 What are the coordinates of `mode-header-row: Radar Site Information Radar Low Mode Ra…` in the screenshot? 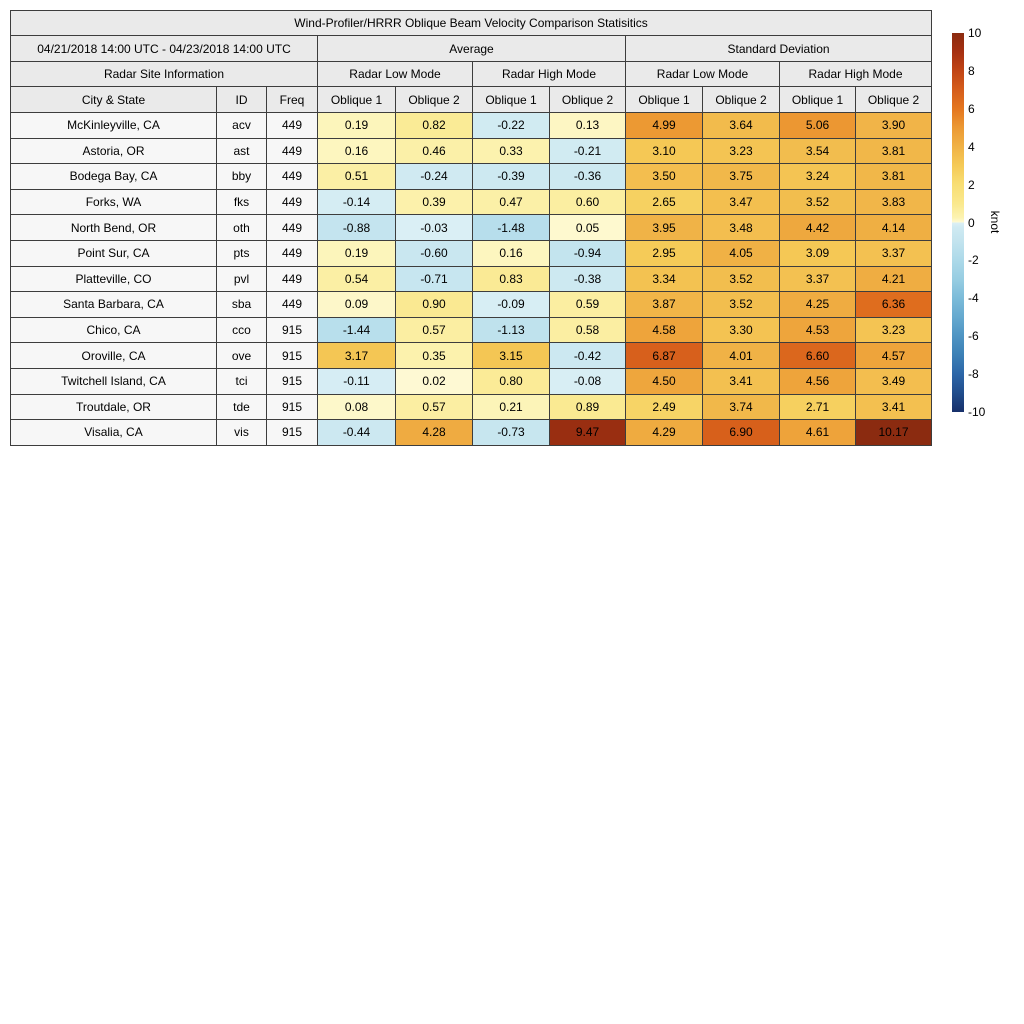 It's located at (471, 74).